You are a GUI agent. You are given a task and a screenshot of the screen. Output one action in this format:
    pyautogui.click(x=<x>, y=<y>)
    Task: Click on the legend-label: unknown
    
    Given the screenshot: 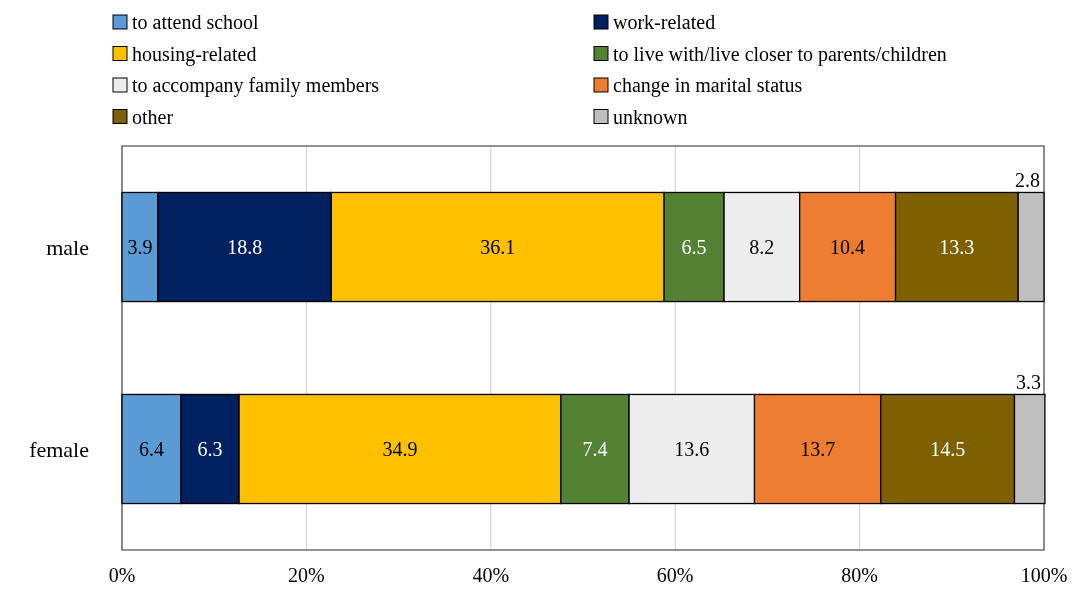 What is the action you would take?
    pyautogui.click(x=650, y=116)
    